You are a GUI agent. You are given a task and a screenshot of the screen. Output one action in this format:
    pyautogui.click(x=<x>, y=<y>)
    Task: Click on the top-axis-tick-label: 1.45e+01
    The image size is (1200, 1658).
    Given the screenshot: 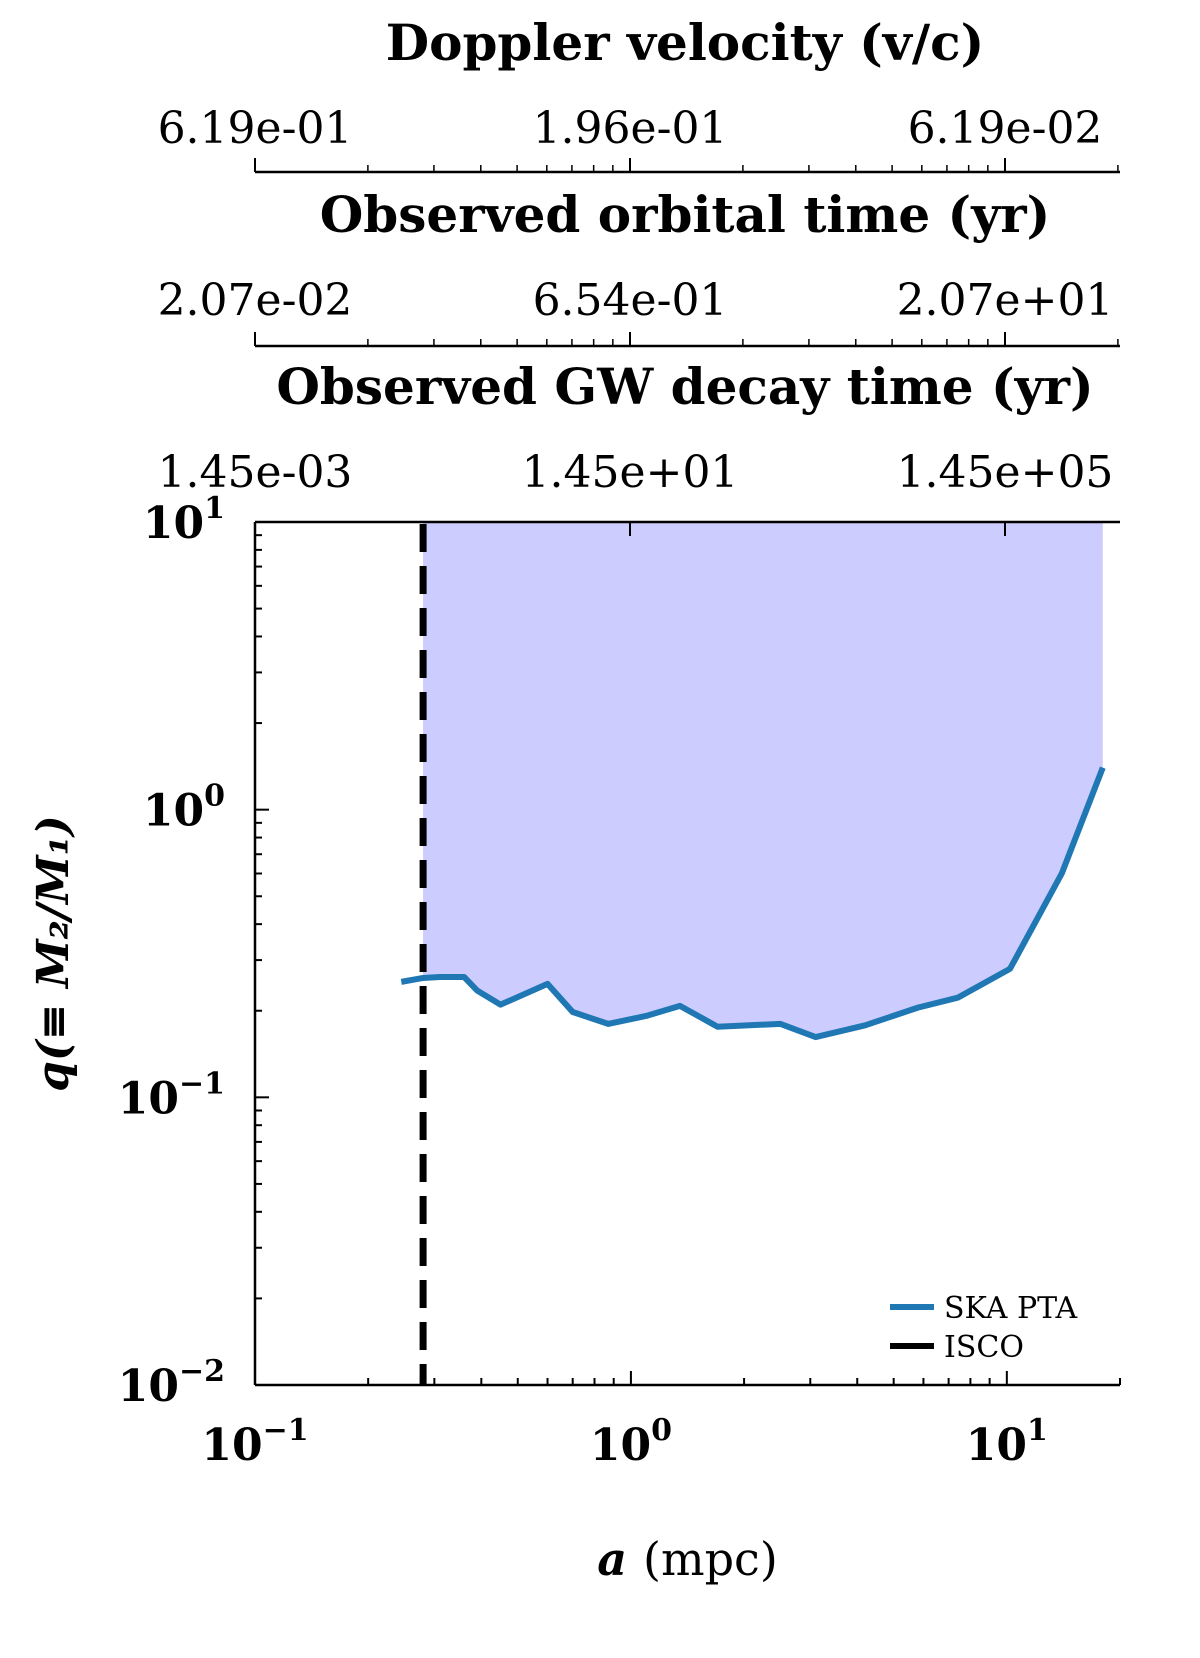 What is the action you would take?
    pyautogui.click(x=630, y=472)
    